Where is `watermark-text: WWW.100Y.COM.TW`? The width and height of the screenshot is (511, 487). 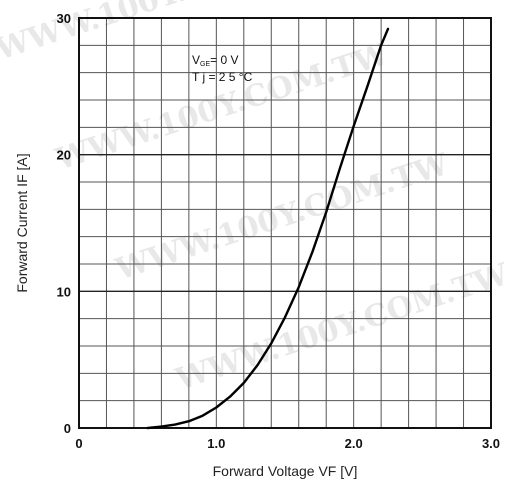
watermark-text: WWW.100Y.COM.TW is located at coordinates (167, 34).